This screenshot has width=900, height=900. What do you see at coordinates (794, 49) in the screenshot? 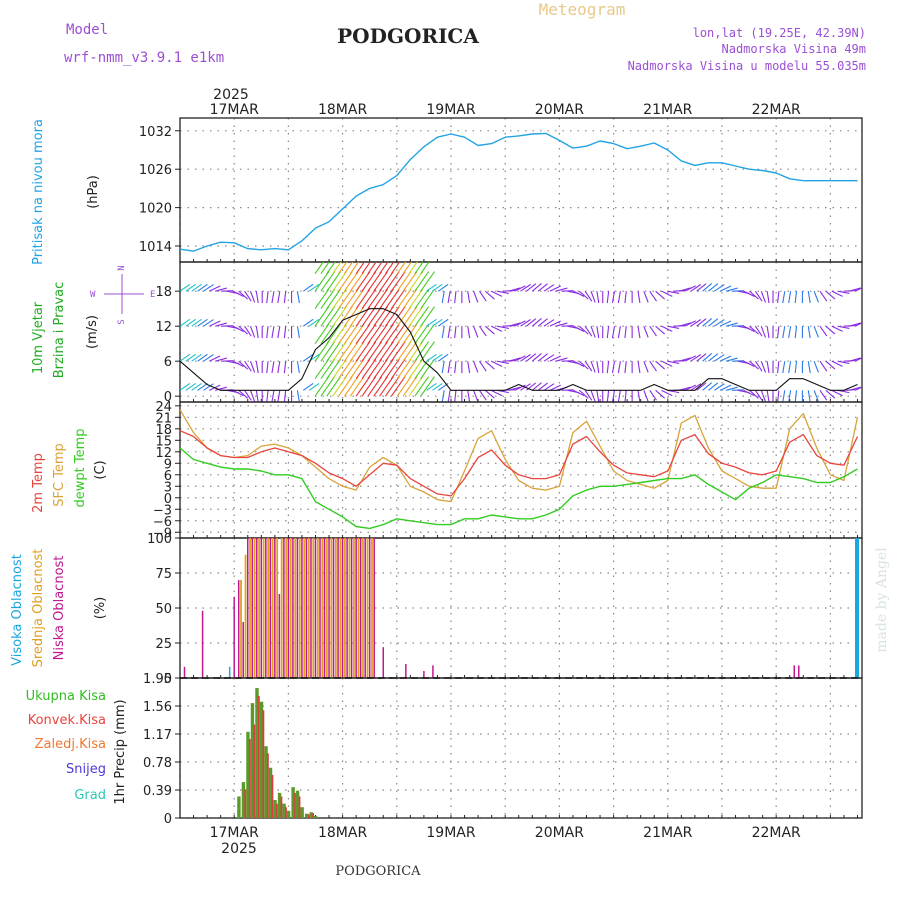
I see `altitude-text: Nadmorska Visina 49m` at bounding box center [794, 49].